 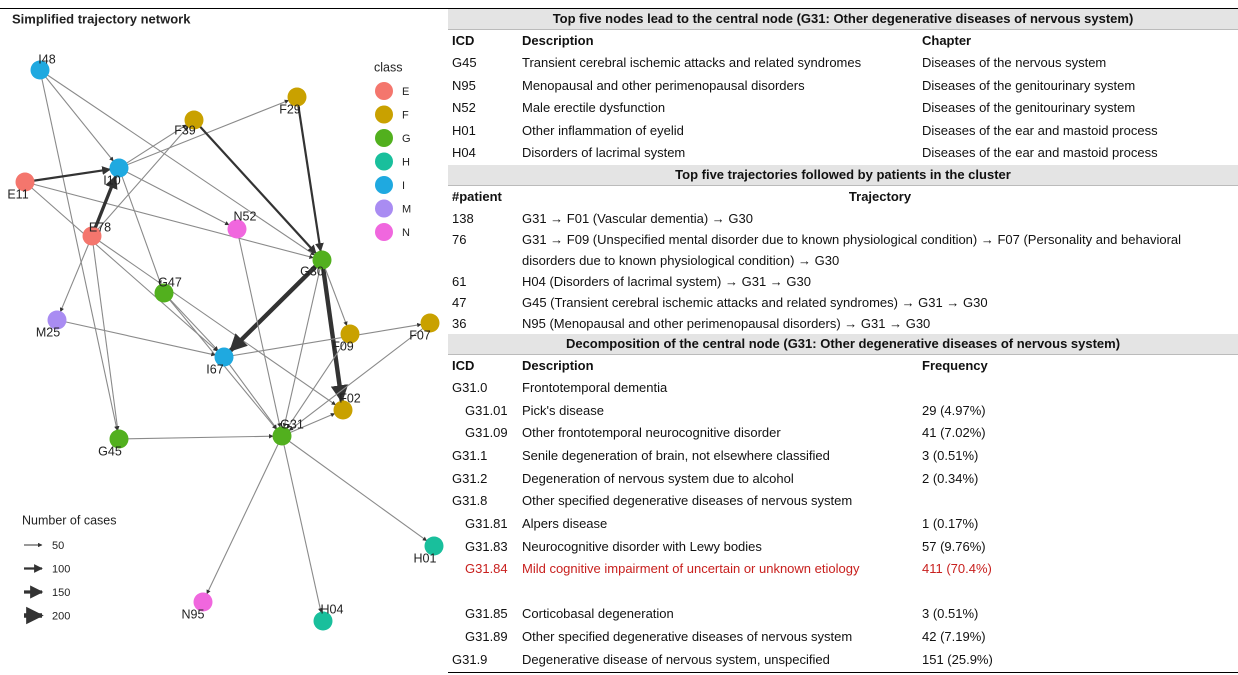 I want to click on table-row: G31.81 Alpers disease 1 (0.17%), so click(x=843, y=524).